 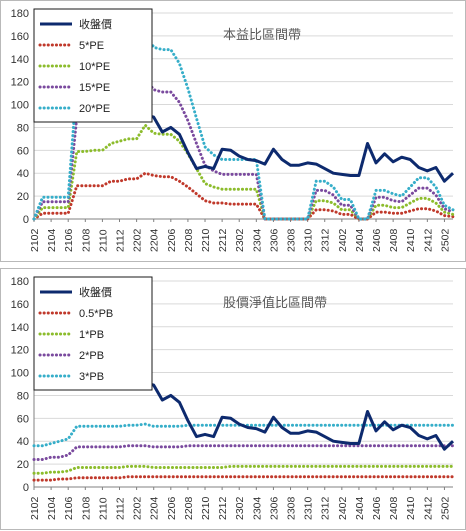 What do you see at coordinates (91, 46) in the screenshot?
I see `legend-label: 5*PE` at bounding box center [91, 46].